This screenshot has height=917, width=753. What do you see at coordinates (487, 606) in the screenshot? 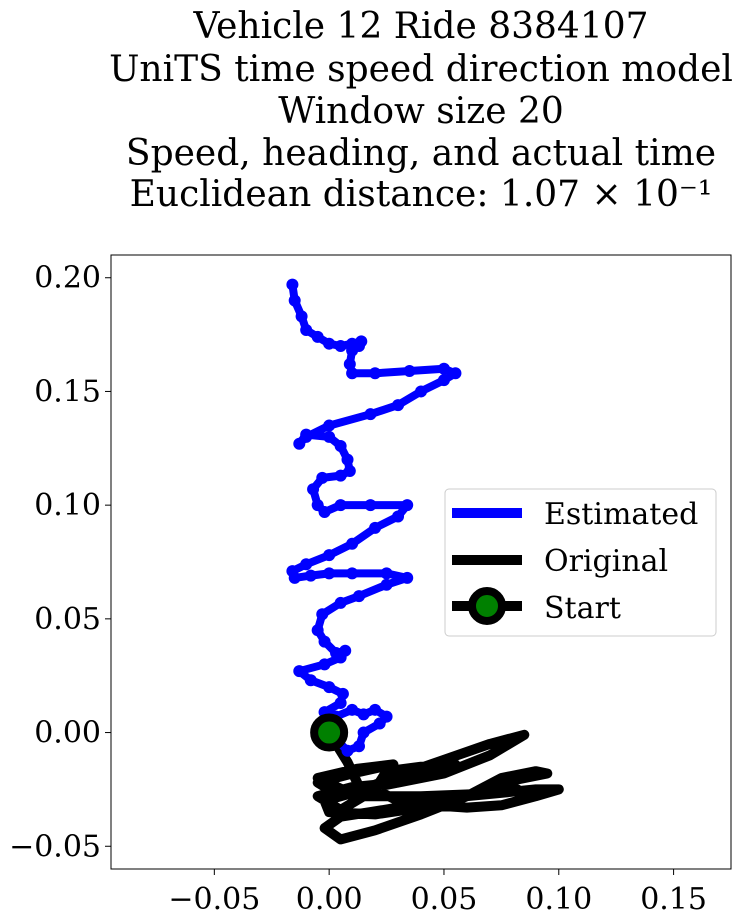
I see `legend-swatch-start-marker` at bounding box center [487, 606].